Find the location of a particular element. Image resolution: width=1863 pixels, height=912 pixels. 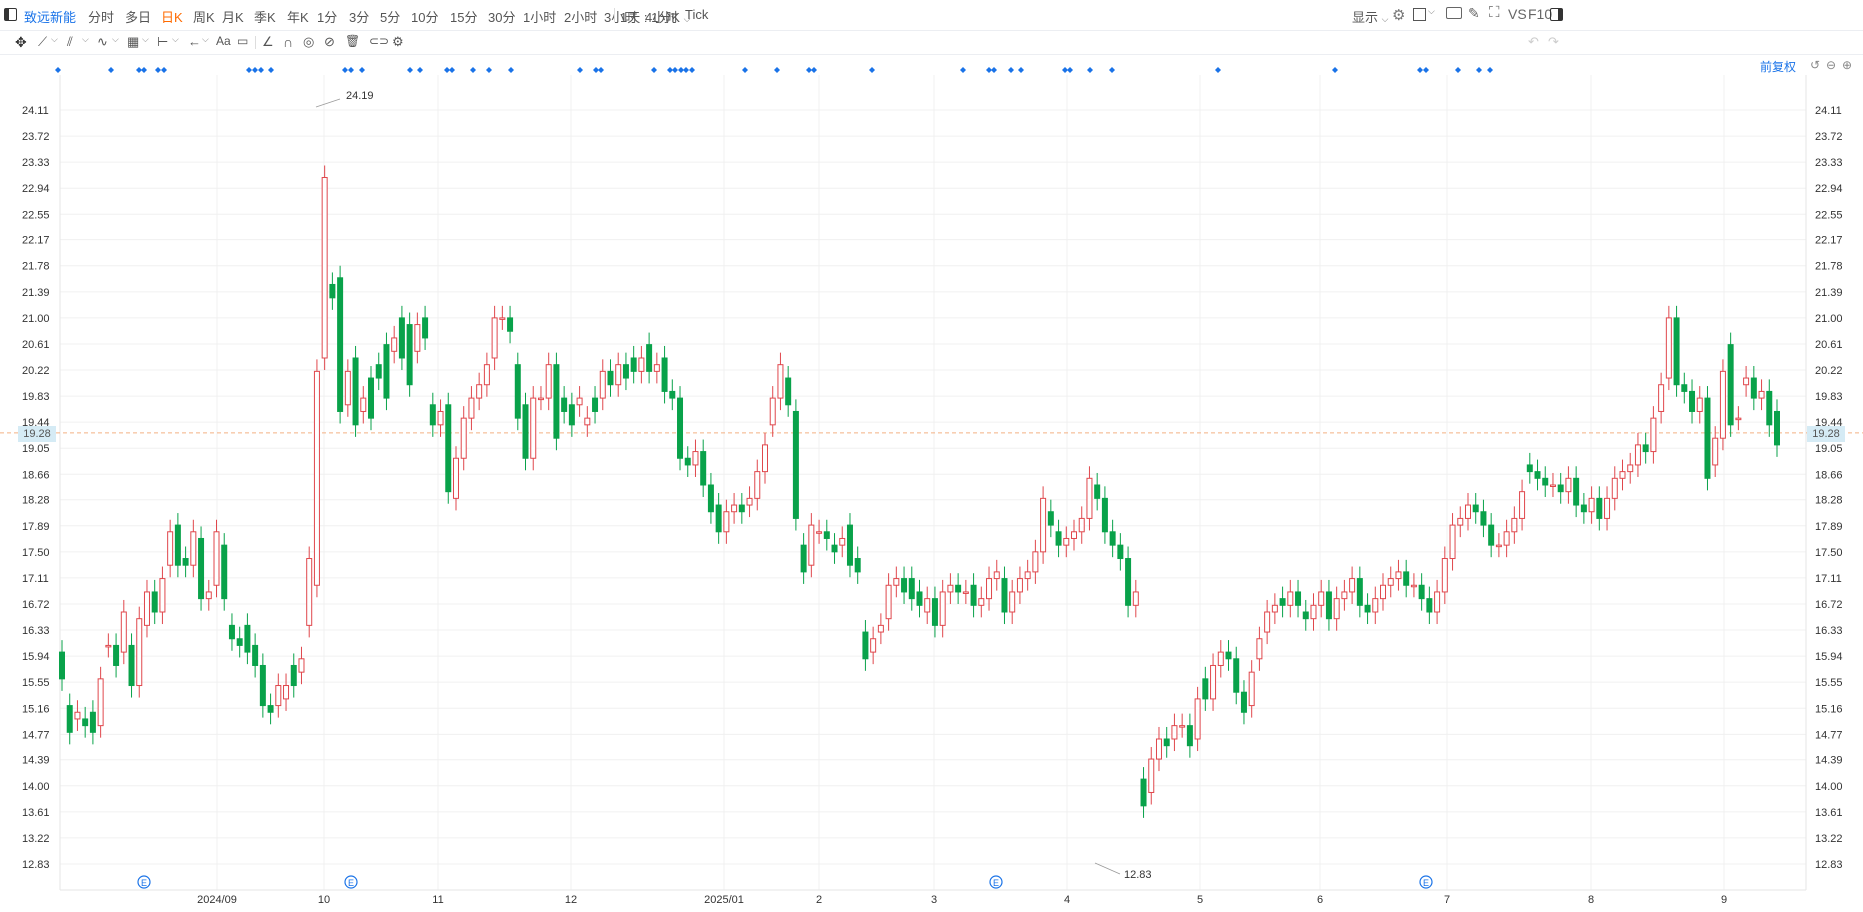

tab-11: 15分 is located at coordinates (464, 17).